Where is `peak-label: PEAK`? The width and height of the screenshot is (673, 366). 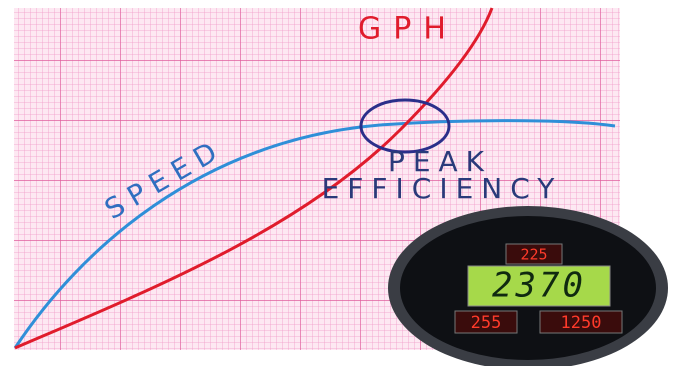 peak-label: PEAK is located at coordinates (440, 161).